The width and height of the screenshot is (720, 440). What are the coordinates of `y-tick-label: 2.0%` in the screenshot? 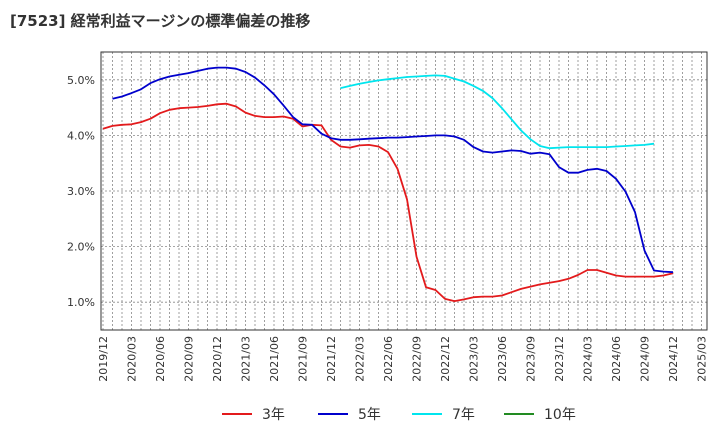 It's located at (81, 247).